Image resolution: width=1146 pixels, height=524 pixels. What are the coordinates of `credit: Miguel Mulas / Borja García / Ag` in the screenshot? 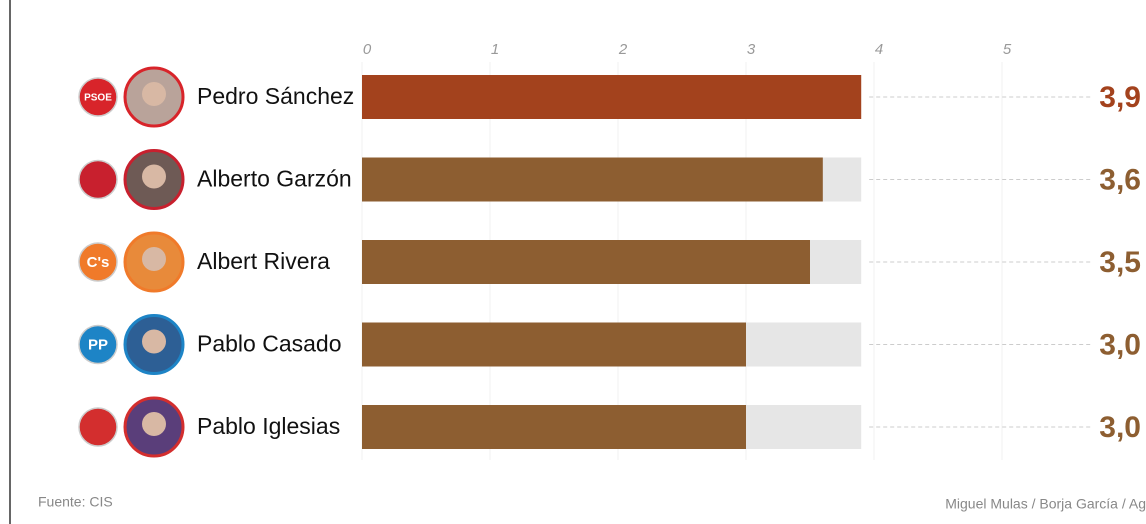 It's located at (1045, 504).